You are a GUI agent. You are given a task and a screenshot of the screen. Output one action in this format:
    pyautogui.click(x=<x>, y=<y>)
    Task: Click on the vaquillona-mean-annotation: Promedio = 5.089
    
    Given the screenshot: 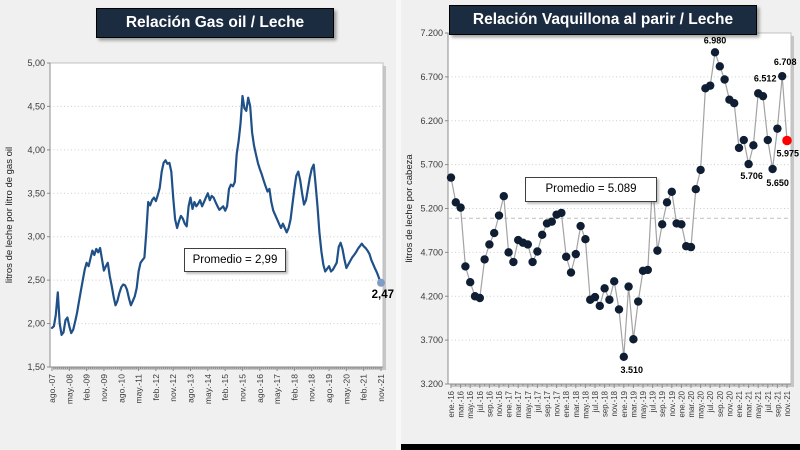 What is the action you would take?
    pyautogui.click(x=591, y=189)
    